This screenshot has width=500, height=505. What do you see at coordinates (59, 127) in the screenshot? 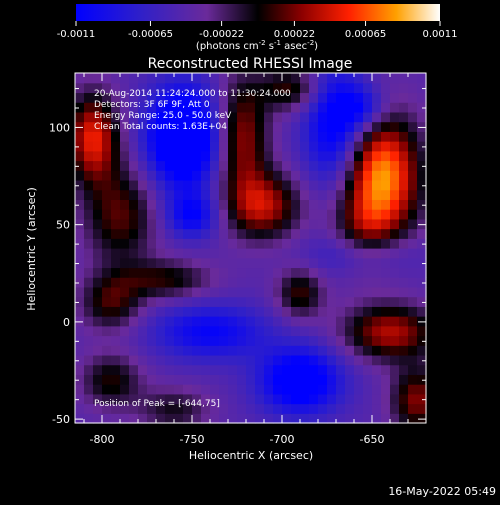
I see `y-tick-label: 100` at bounding box center [59, 127].